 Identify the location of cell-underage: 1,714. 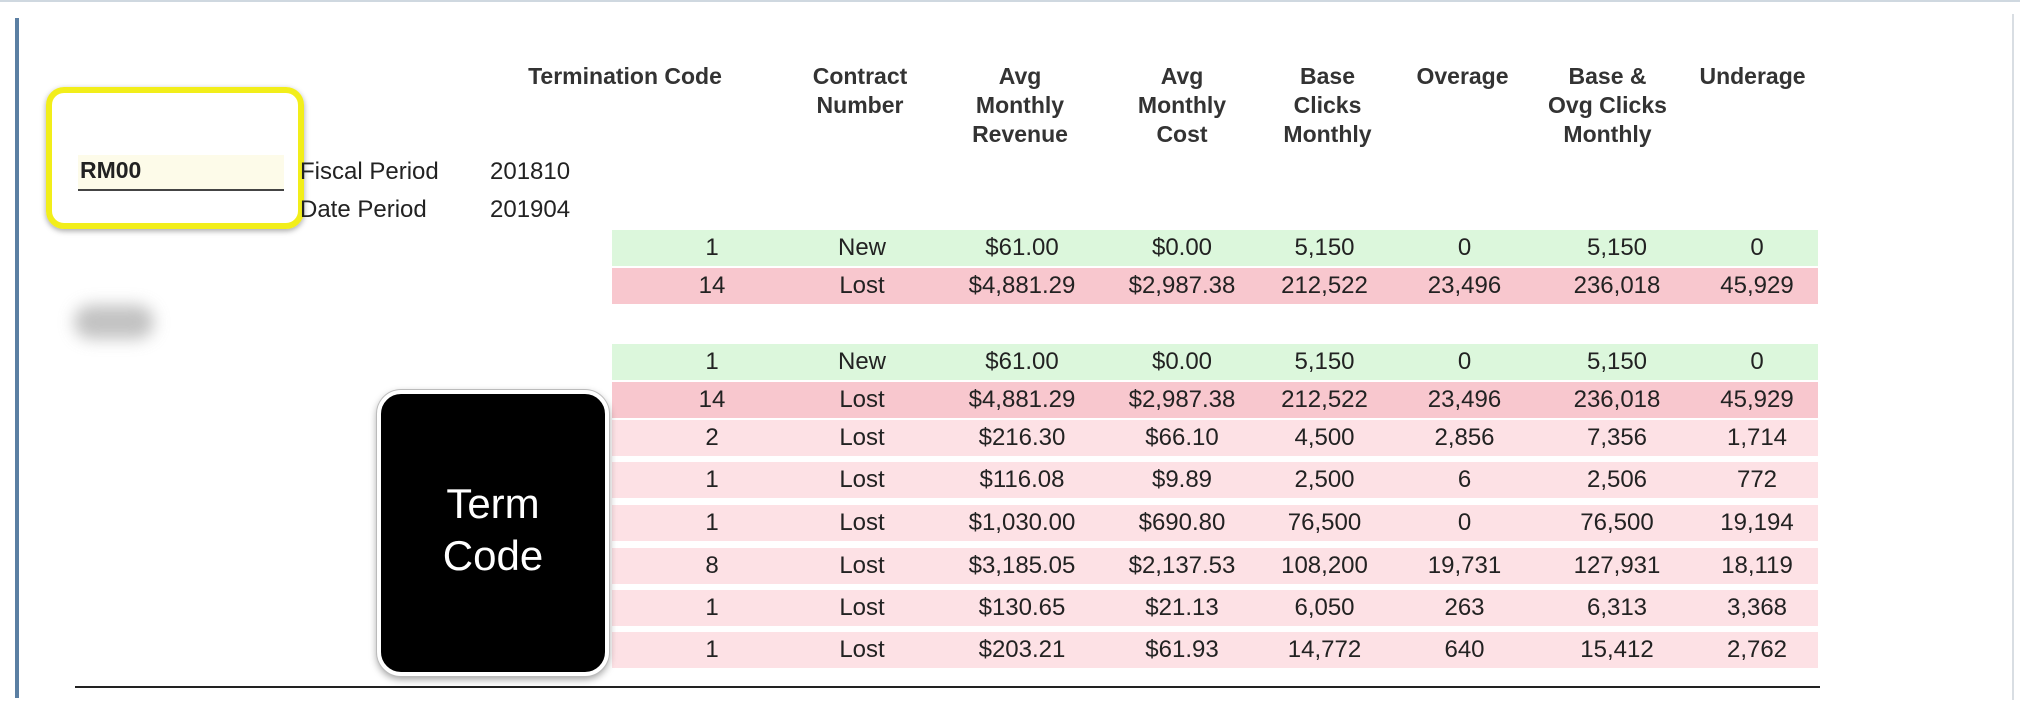
(1757, 437).